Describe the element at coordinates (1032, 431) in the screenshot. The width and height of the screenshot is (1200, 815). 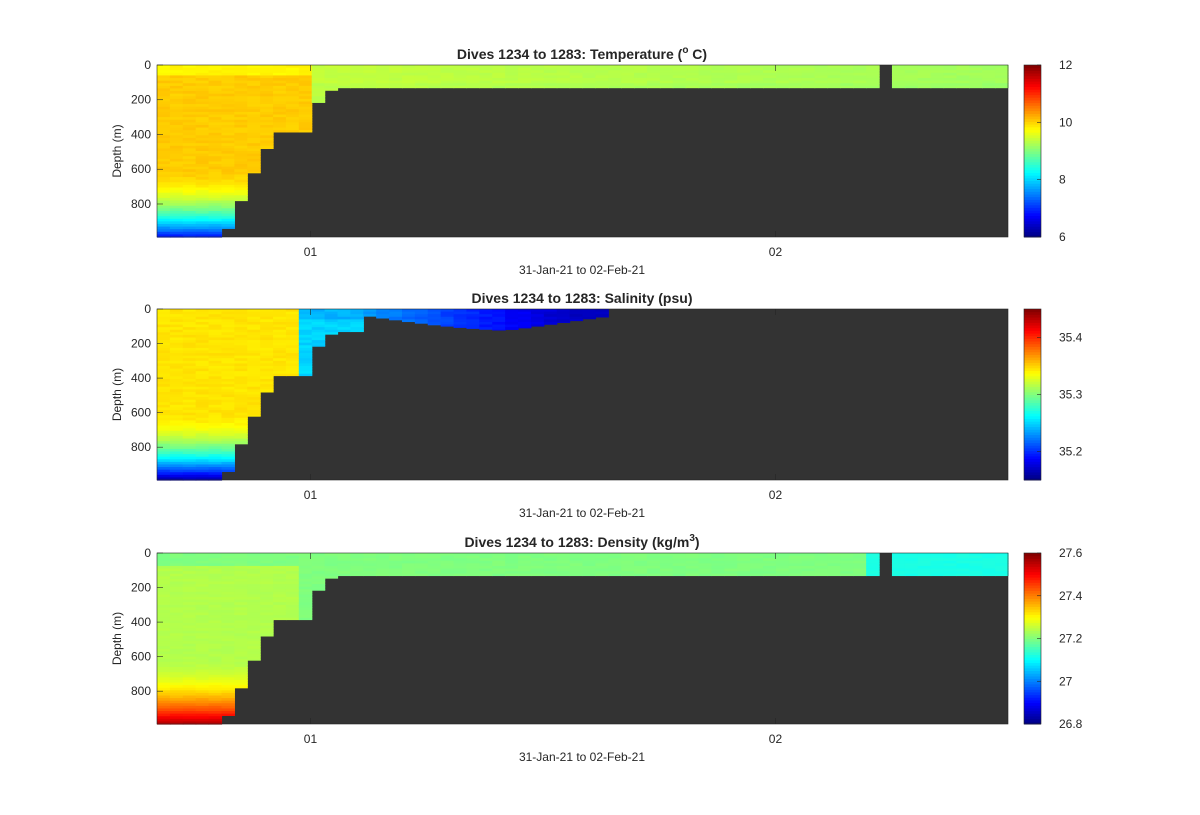
I see `salinity-colorbar-step` at that location.